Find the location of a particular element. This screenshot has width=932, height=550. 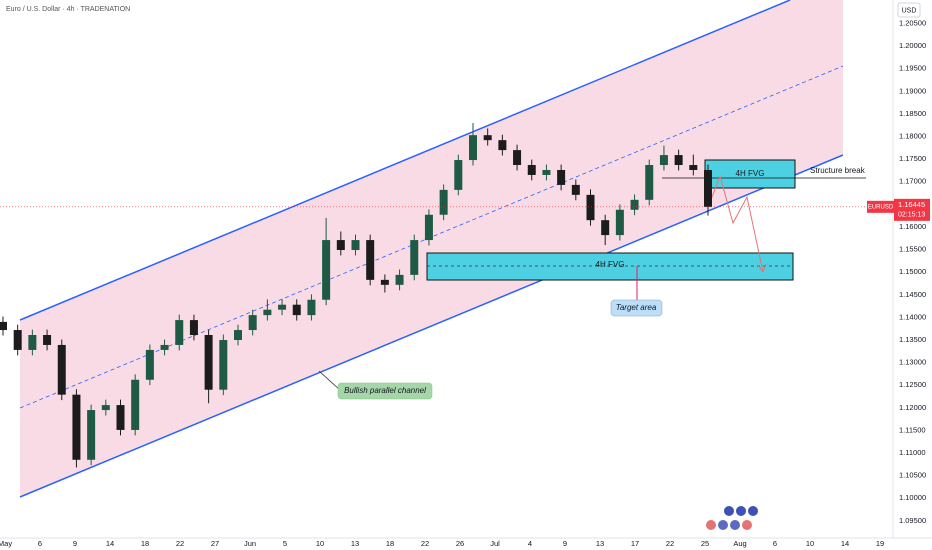

y-tick-label: 1.13000 is located at coordinates (912, 362).